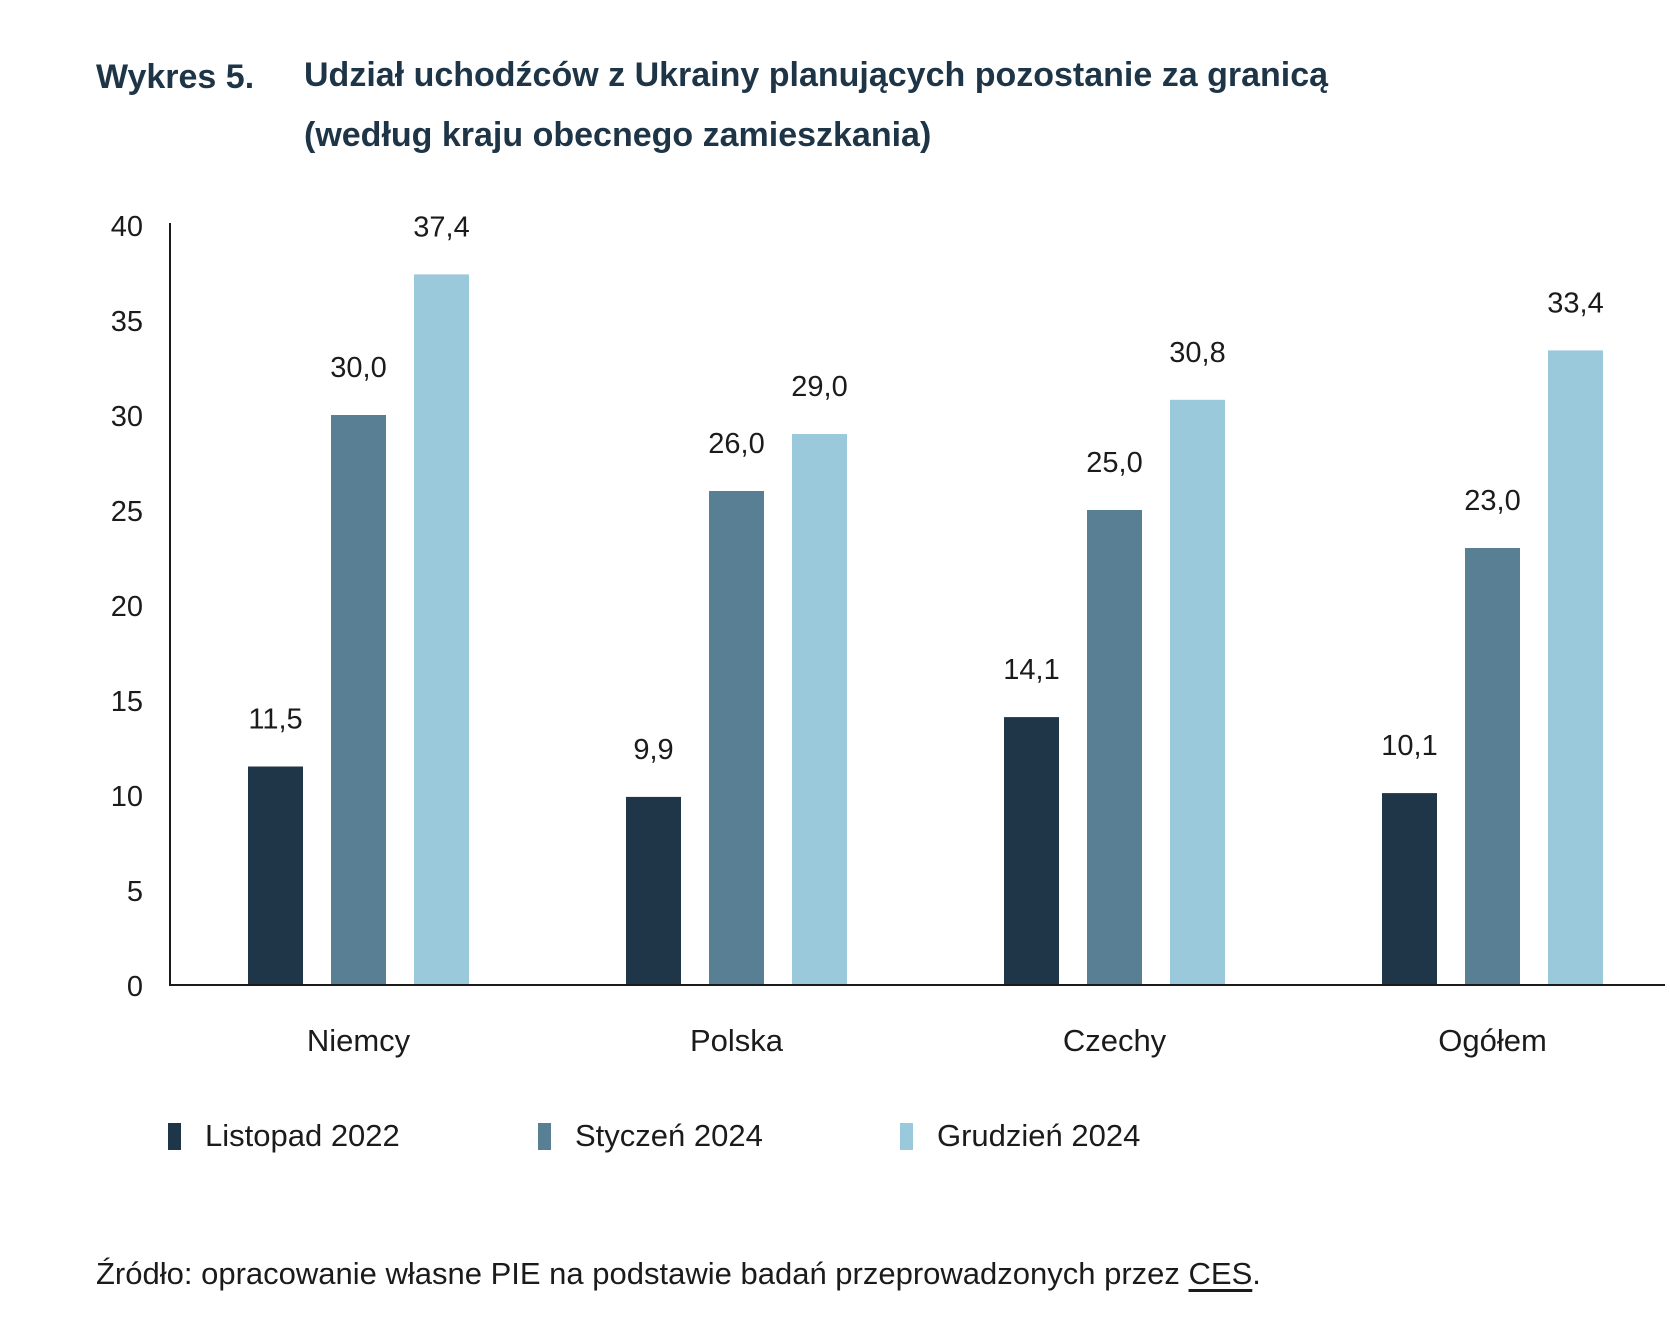  What do you see at coordinates (653, 750) in the screenshot?
I see `data-label: 9,9` at bounding box center [653, 750].